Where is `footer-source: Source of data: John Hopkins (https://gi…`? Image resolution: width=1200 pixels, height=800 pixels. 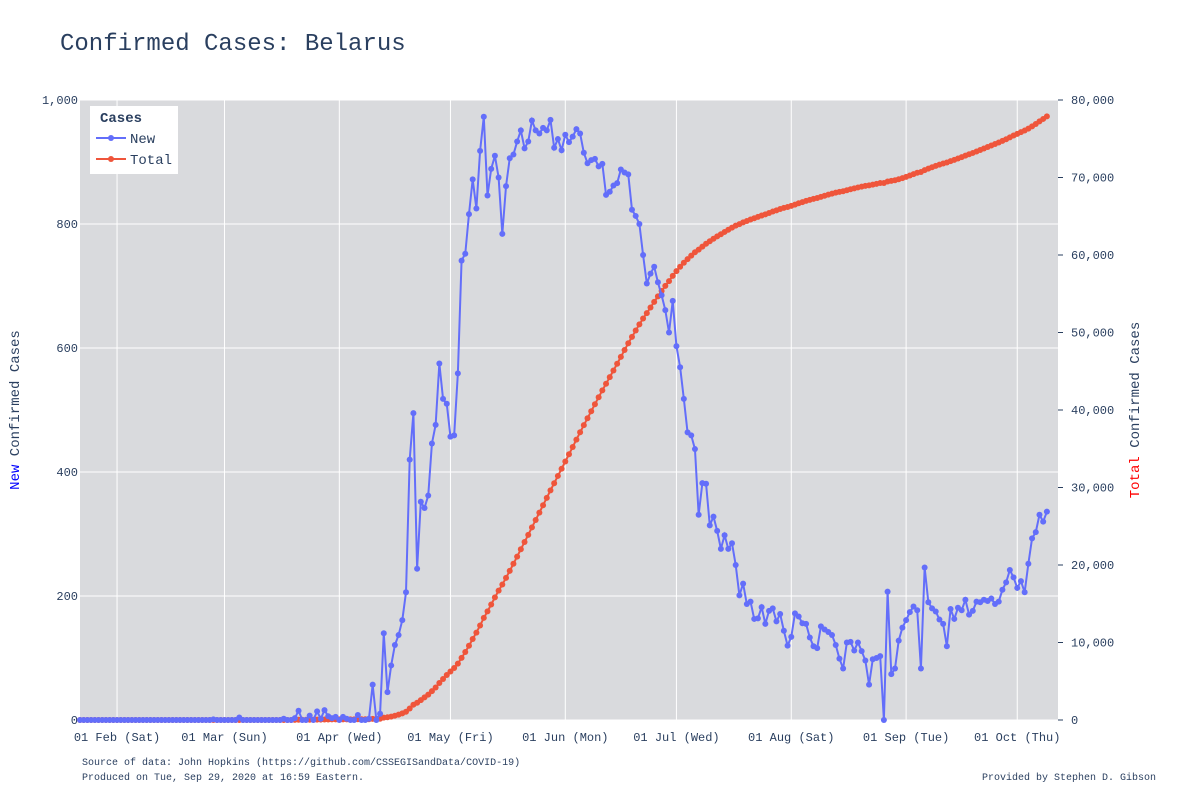
footer-source: Source of data: John Hopkins (https://gi… is located at coordinates (301, 763).